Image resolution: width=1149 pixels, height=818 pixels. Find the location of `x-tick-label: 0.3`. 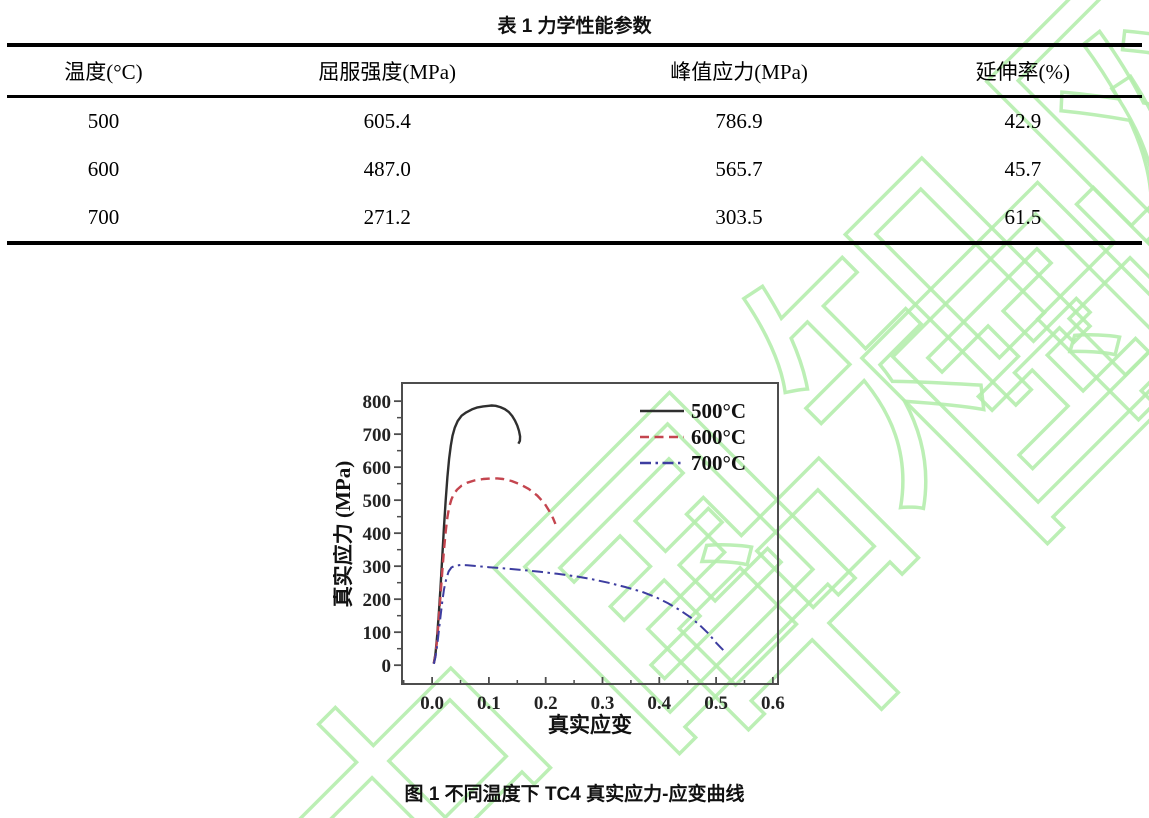

x-tick-label: 0.3 is located at coordinates (603, 703).